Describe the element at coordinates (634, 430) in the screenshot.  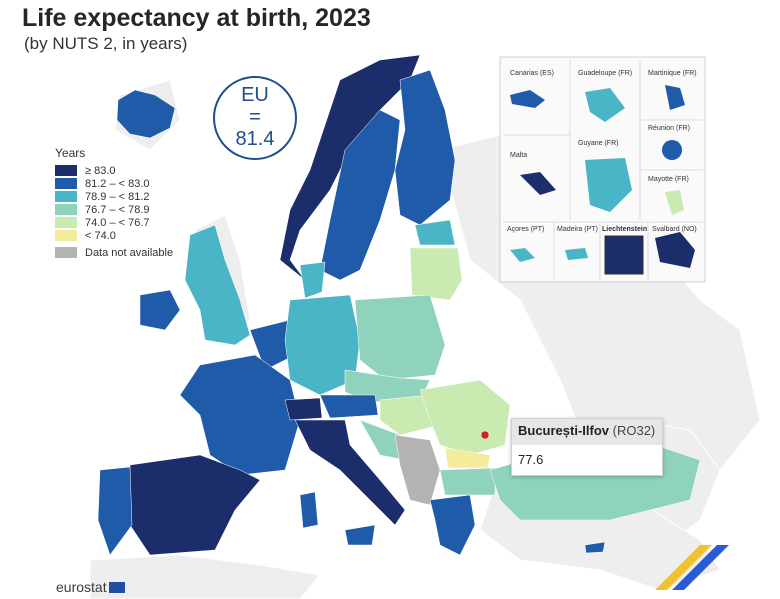
I see `tooltip-region-code: (RO32)` at that location.